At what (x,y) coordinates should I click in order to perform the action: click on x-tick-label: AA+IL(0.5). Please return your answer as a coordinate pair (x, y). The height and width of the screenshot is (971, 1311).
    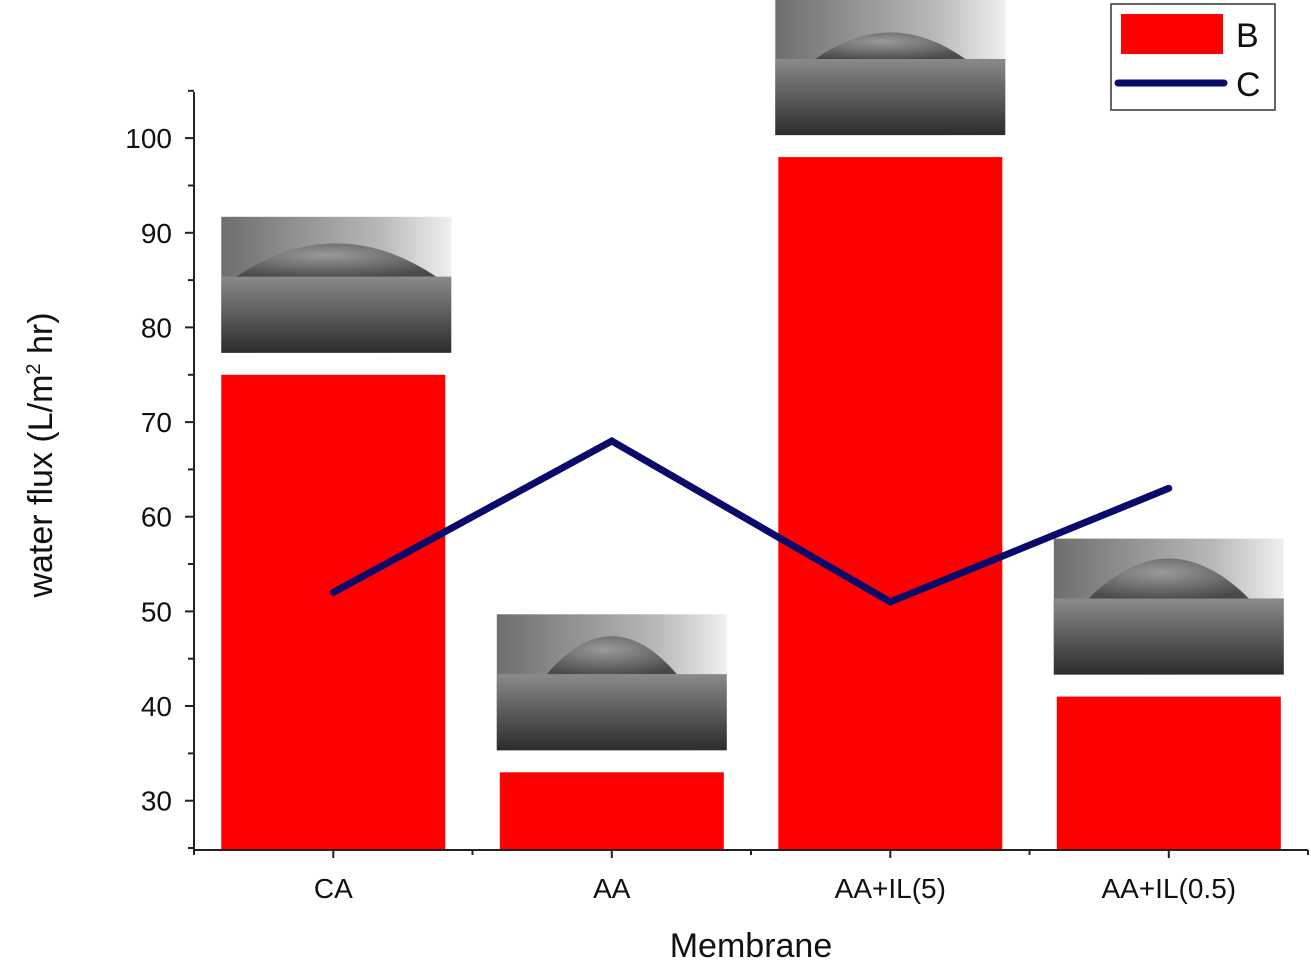
    Looking at the image, I should click on (1168, 888).